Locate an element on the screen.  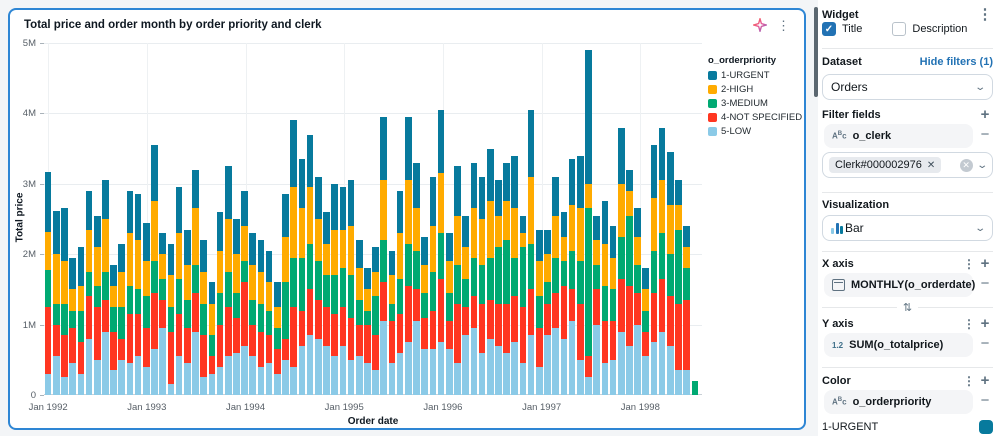
panel-menu-kebab-icon: ⋮ is located at coordinates (985, 14).